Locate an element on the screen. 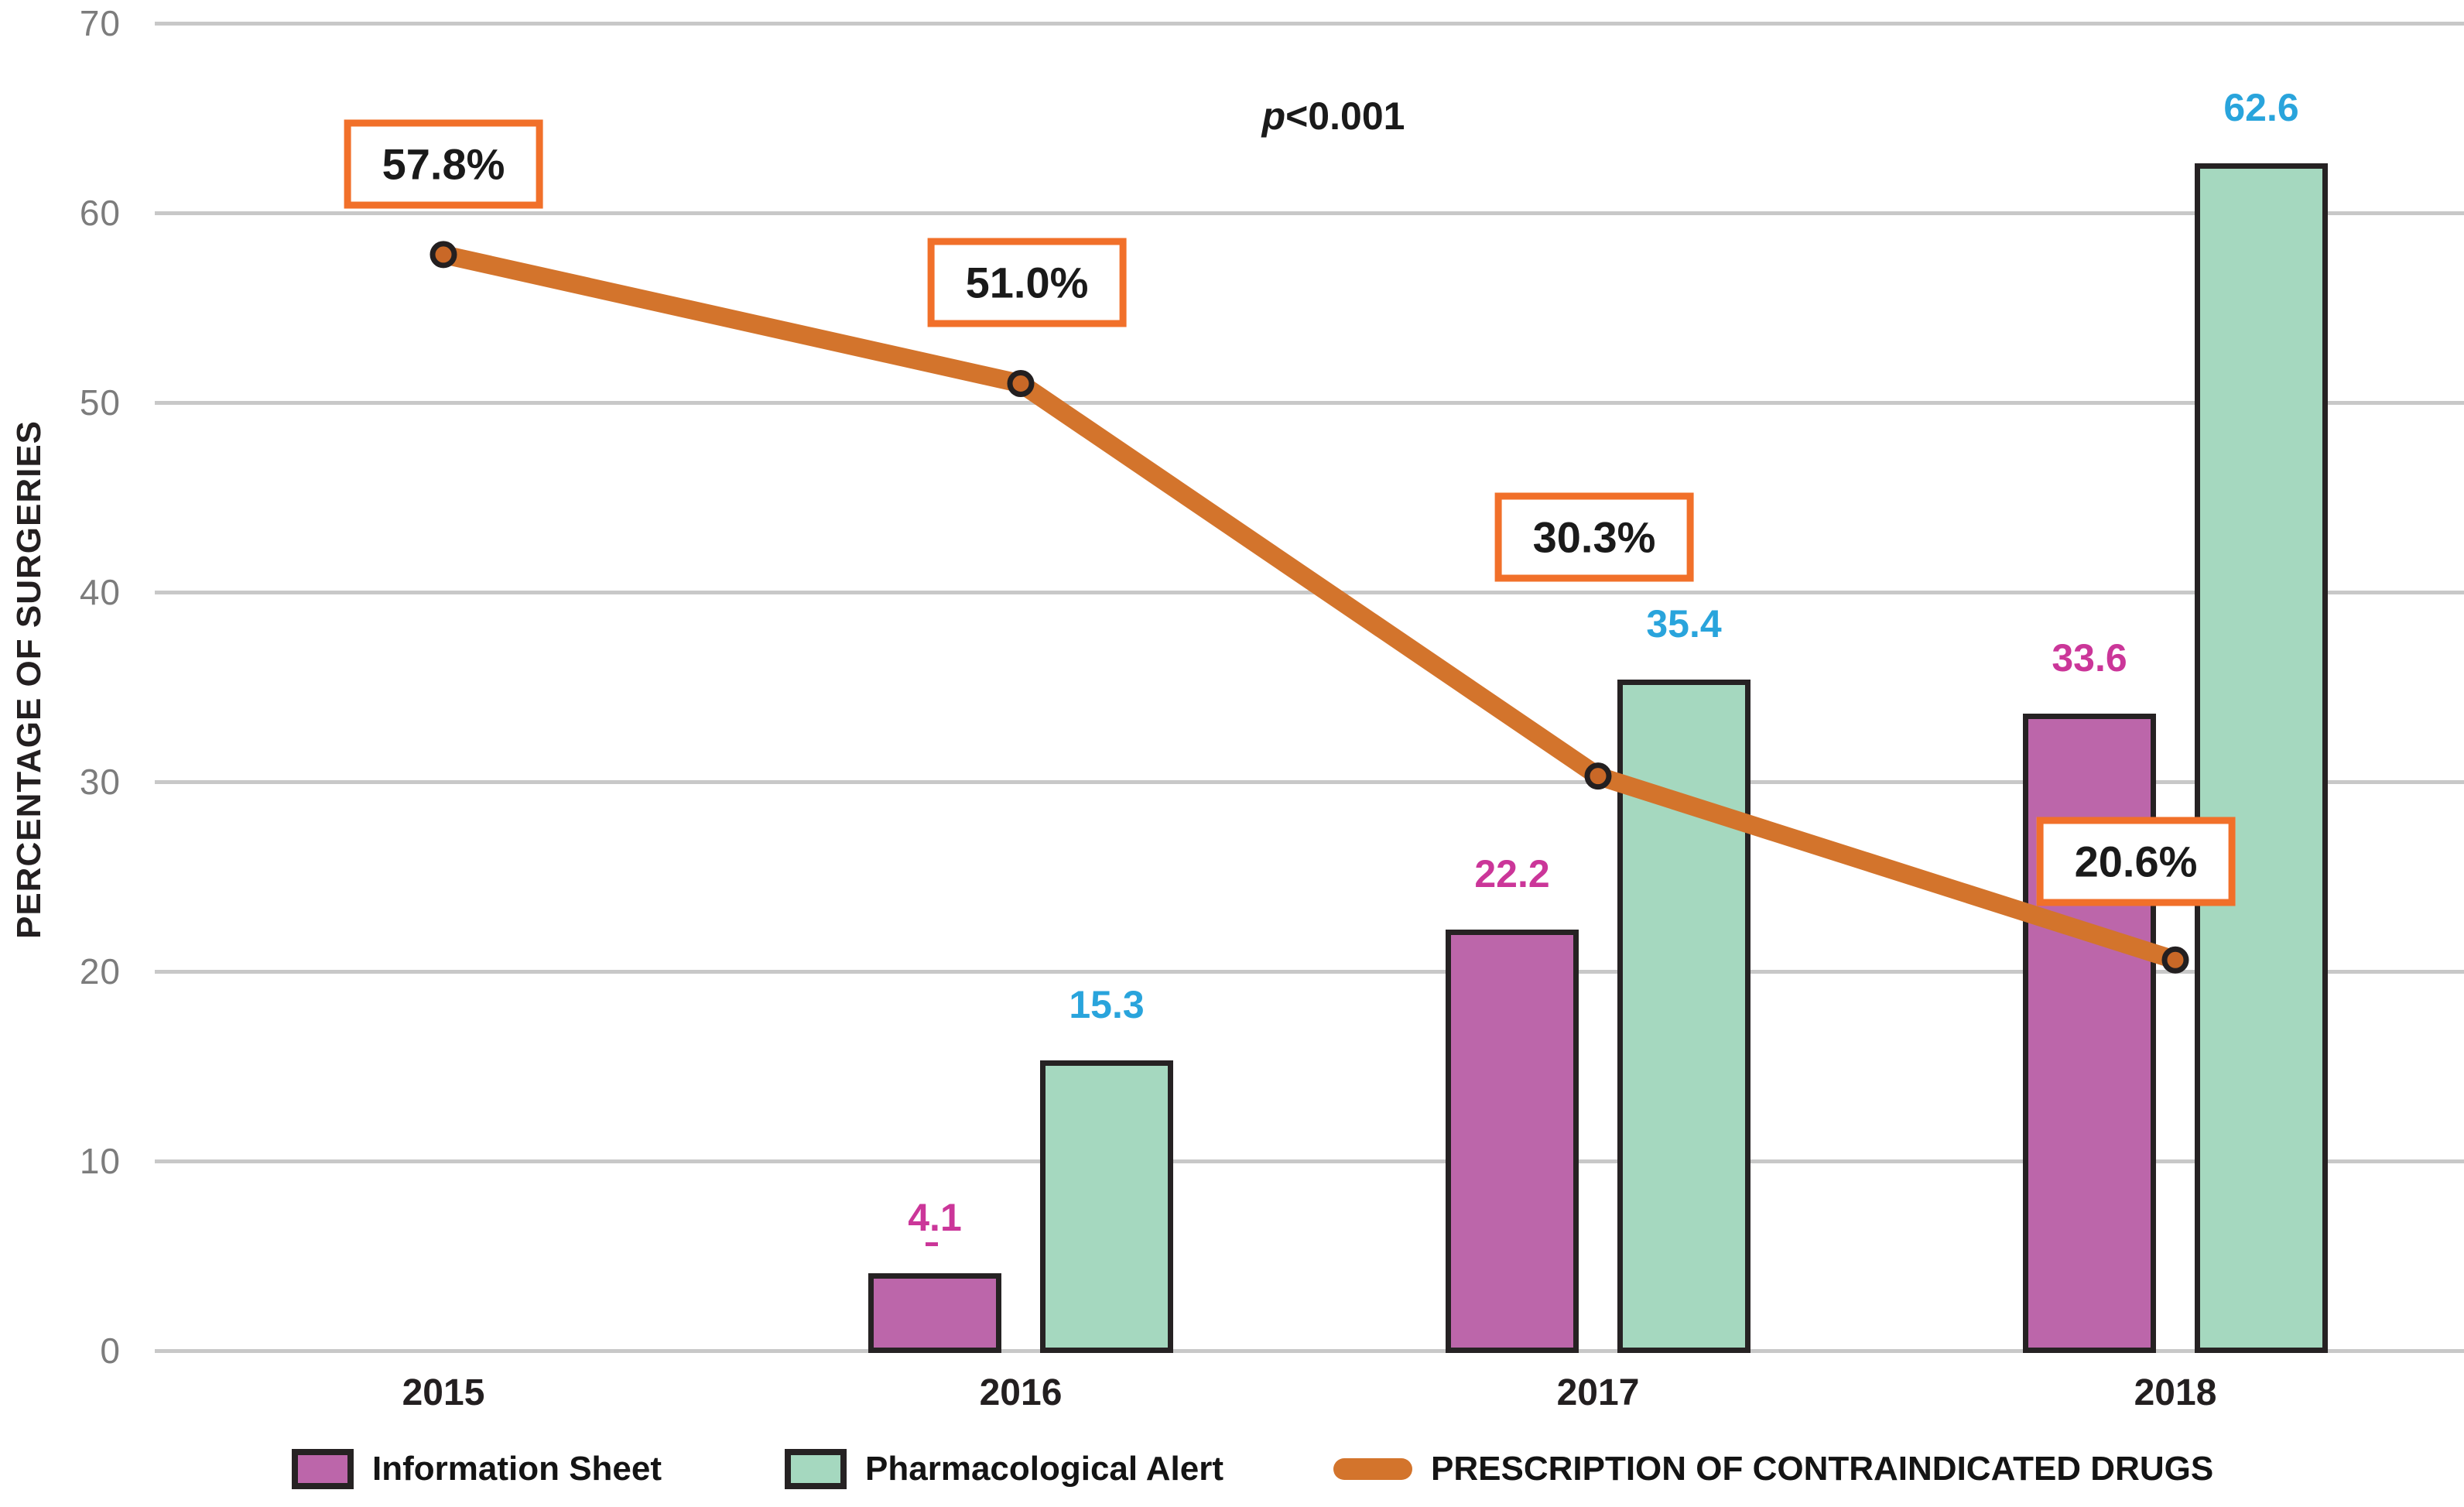 The width and height of the screenshot is (2464, 1507). p-value-rest: <0.001 is located at coordinates (1345, 116).